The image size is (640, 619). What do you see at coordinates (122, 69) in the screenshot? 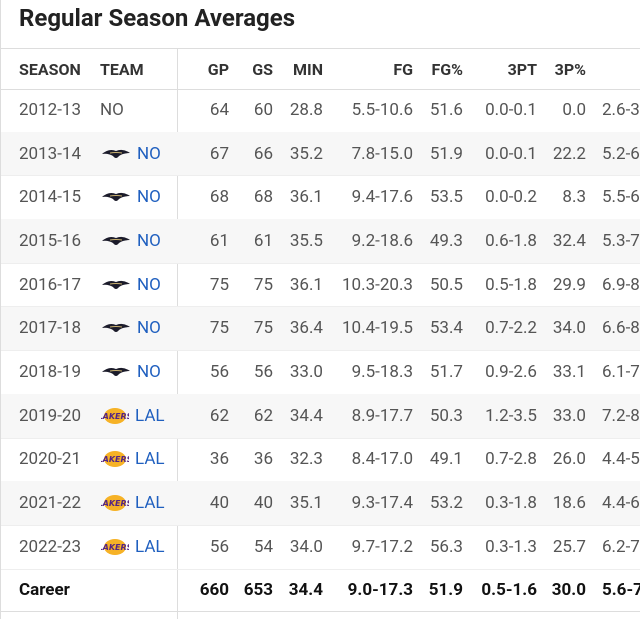
I see `column-header: TEAM` at bounding box center [122, 69].